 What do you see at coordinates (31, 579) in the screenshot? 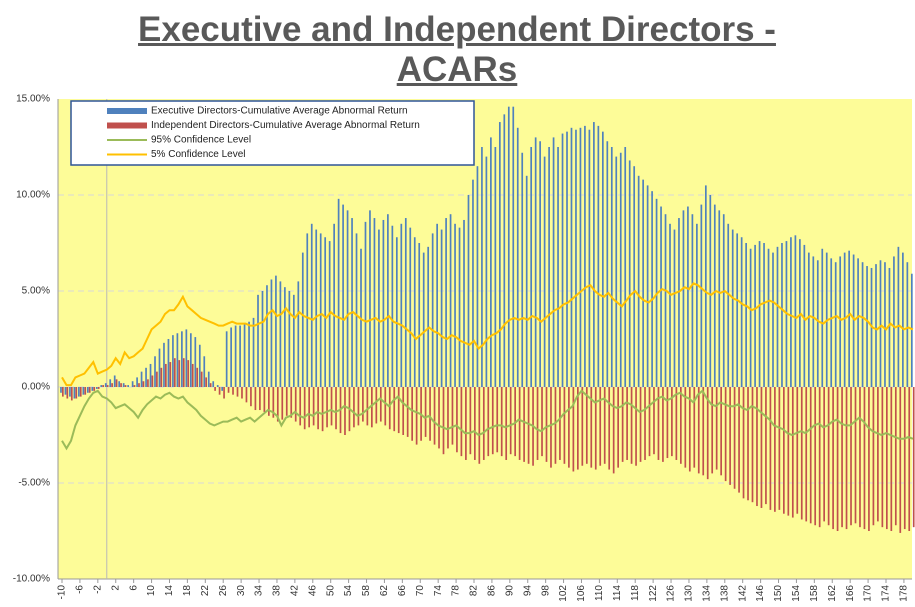
I see `y-tick-label: -10.00%` at bounding box center [31, 579].